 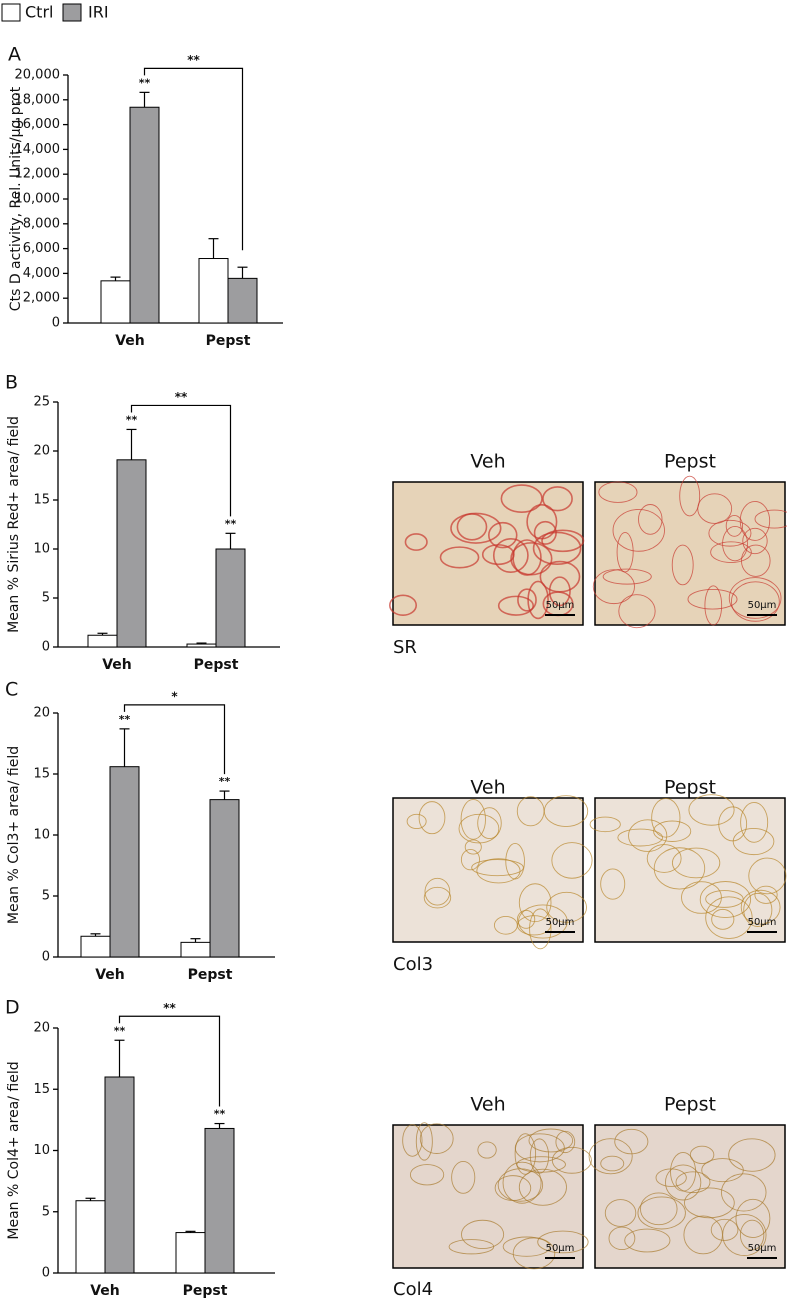 What do you see at coordinates (38, 75) in the screenshot?
I see `y-tick-label: 20,000` at bounding box center [38, 75].